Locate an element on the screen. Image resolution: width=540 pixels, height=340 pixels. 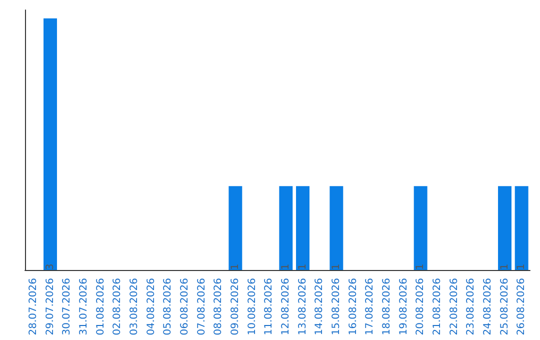
x-tick-label: 09.08.2026 is located at coordinates (235, 307).